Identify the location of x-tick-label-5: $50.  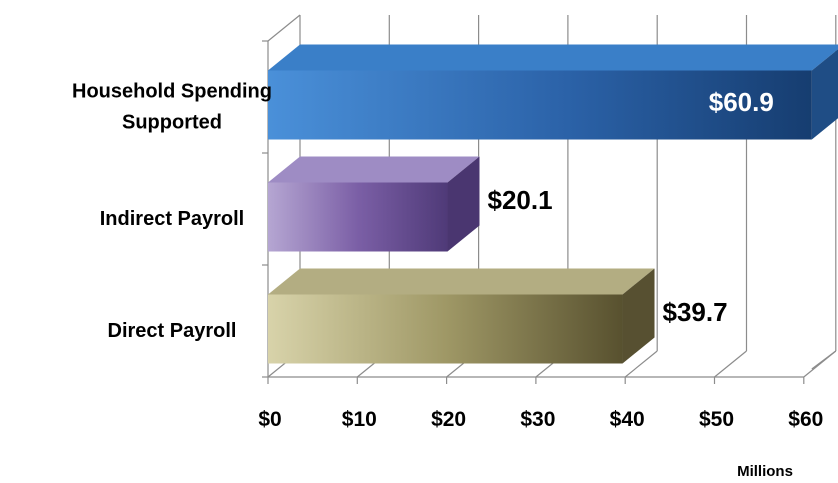
(716, 419).